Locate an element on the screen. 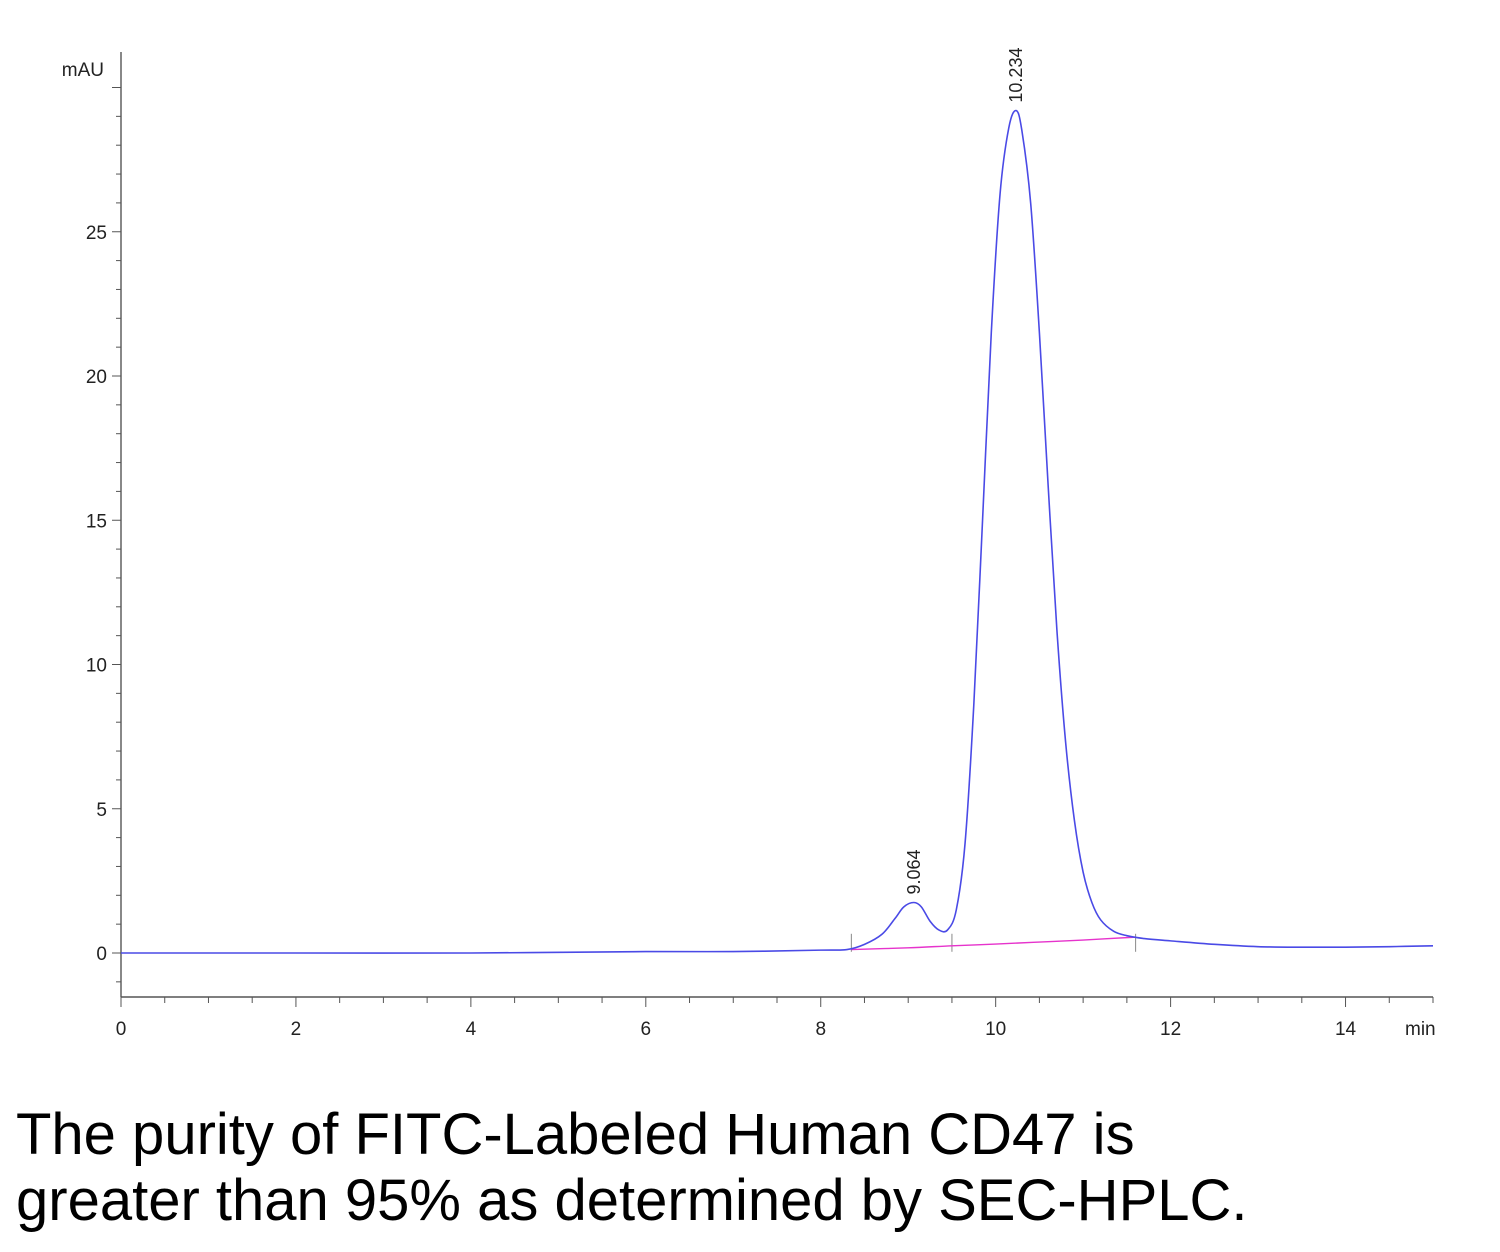 The height and width of the screenshot is (1252, 1500). x-tick-label: 2 is located at coordinates (296, 1029).